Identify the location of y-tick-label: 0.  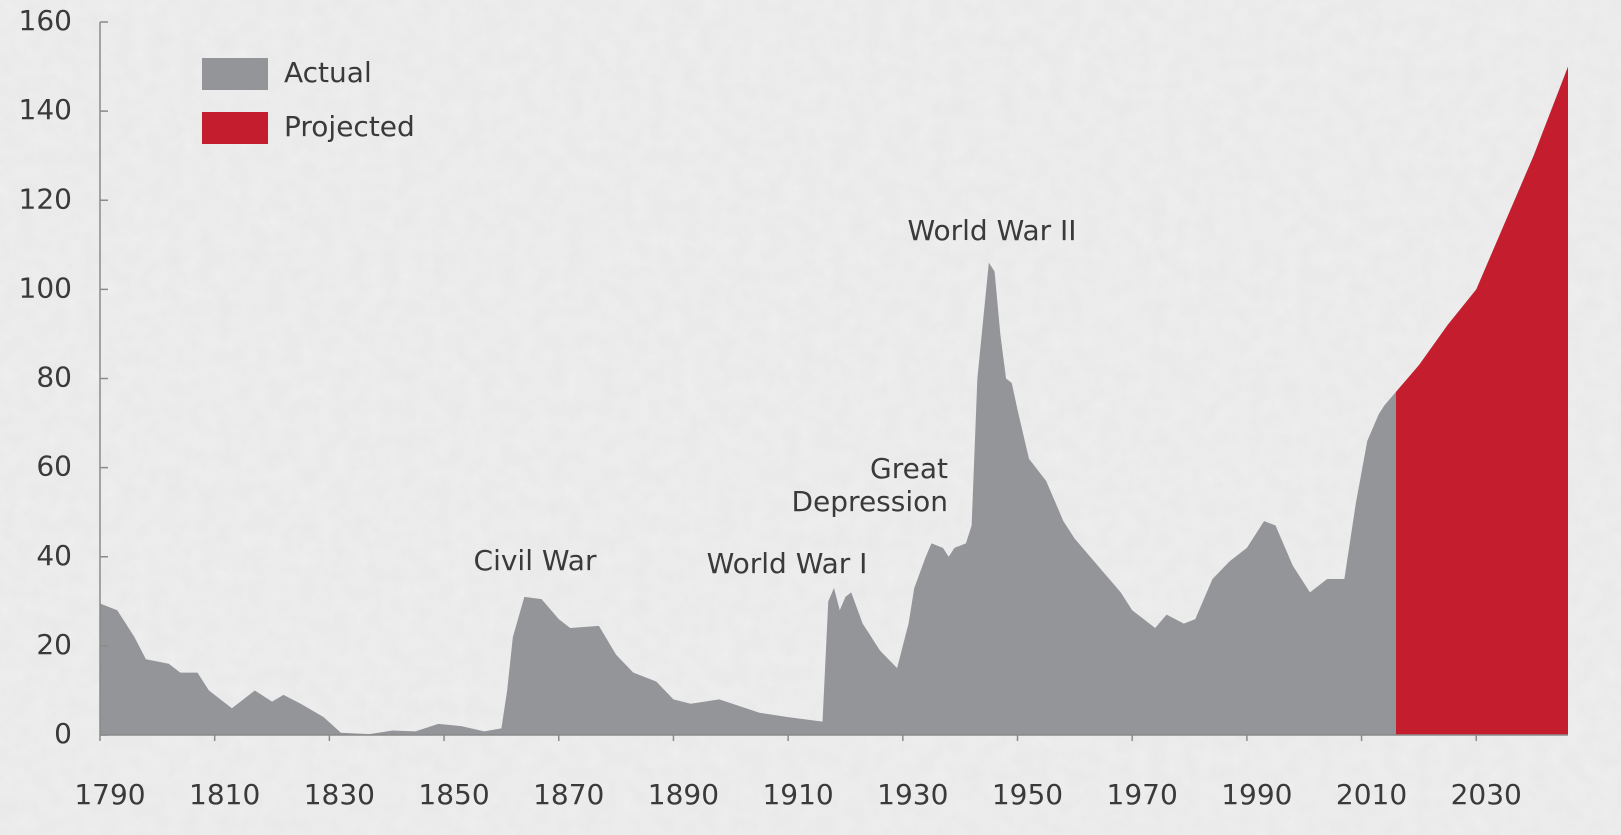
(63, 733).